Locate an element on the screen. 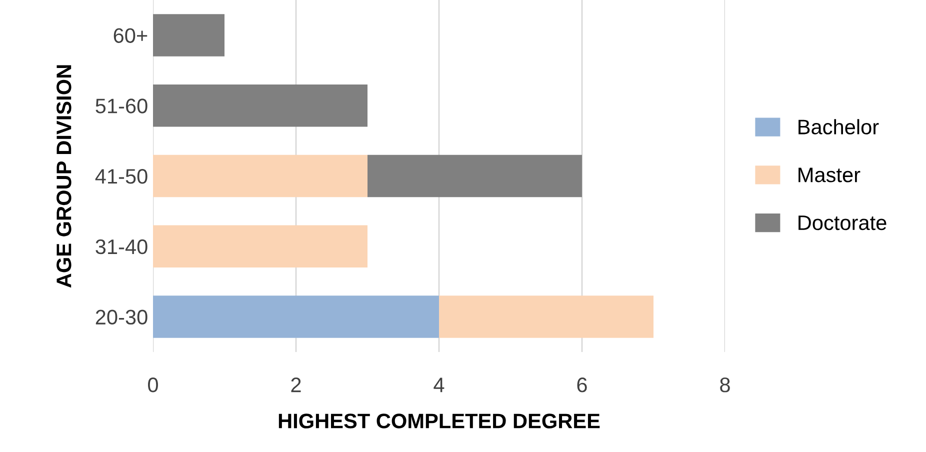 This screenshot has width=926, height=452. x-tick-label: 6 is located at coordinates (582, 385).